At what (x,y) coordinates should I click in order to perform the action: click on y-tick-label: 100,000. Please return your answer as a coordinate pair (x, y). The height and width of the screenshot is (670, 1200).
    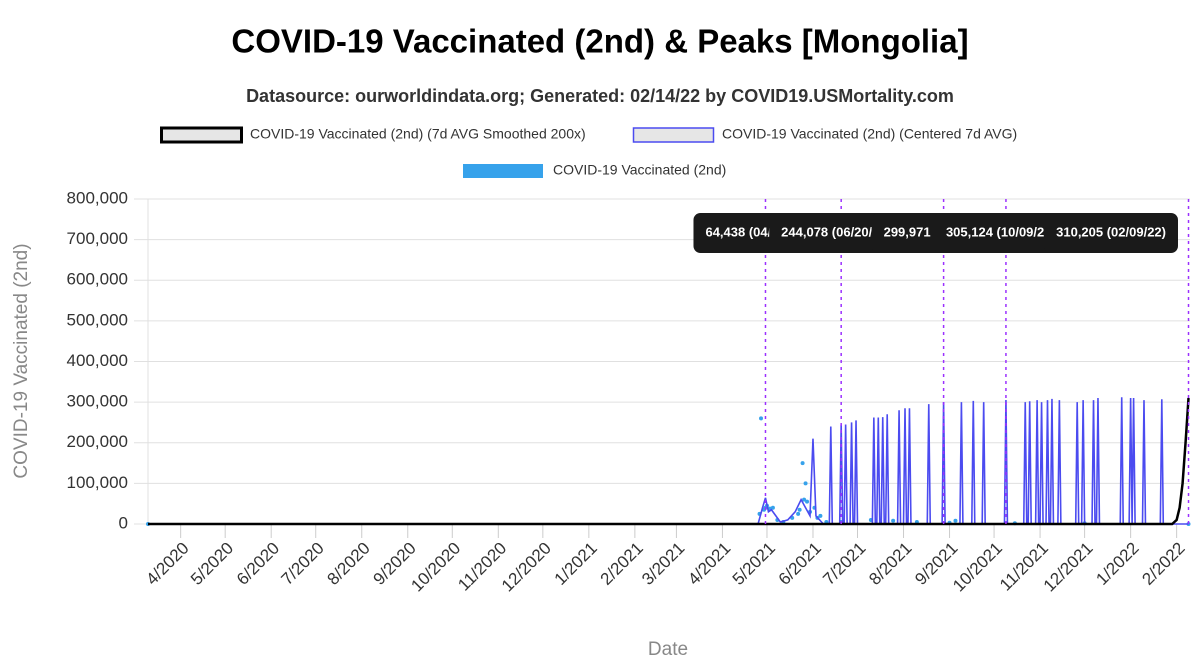
    Looking at the image, I should click on (97, 482).